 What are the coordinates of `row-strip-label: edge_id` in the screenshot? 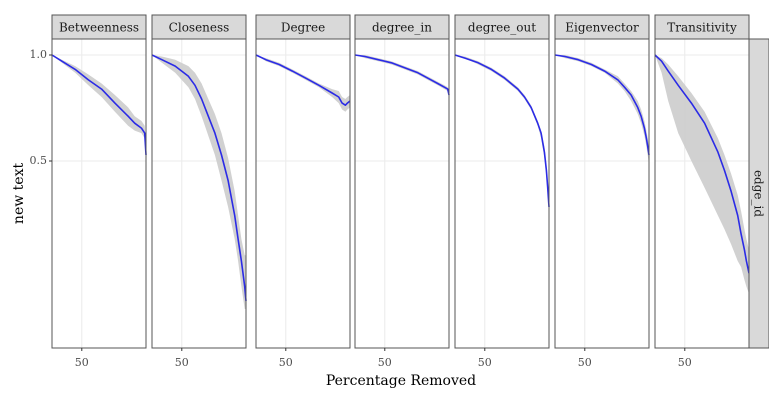 It's located at (759, 193).